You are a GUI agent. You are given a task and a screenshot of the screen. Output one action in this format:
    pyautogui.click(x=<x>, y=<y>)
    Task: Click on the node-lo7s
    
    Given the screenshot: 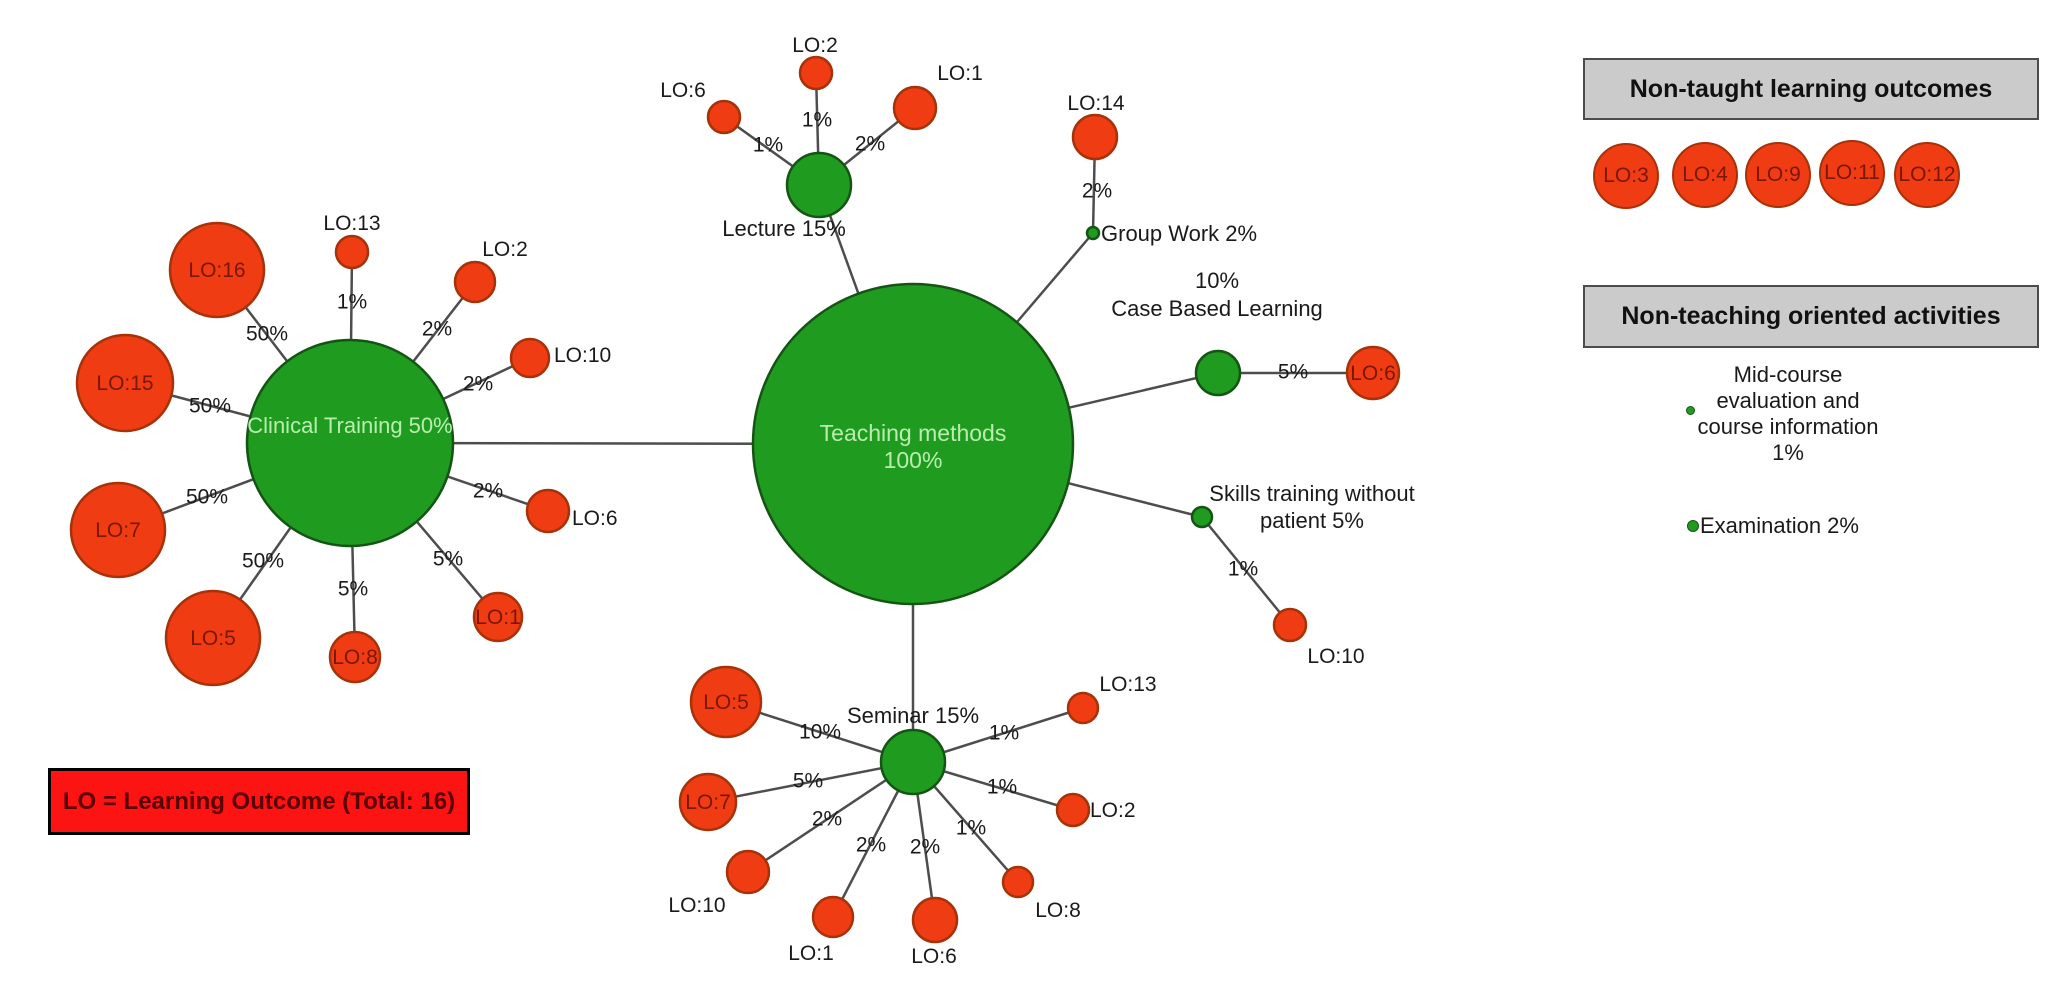 What is the action you would take?
    pyautogui.click(x=708, y=802)
    